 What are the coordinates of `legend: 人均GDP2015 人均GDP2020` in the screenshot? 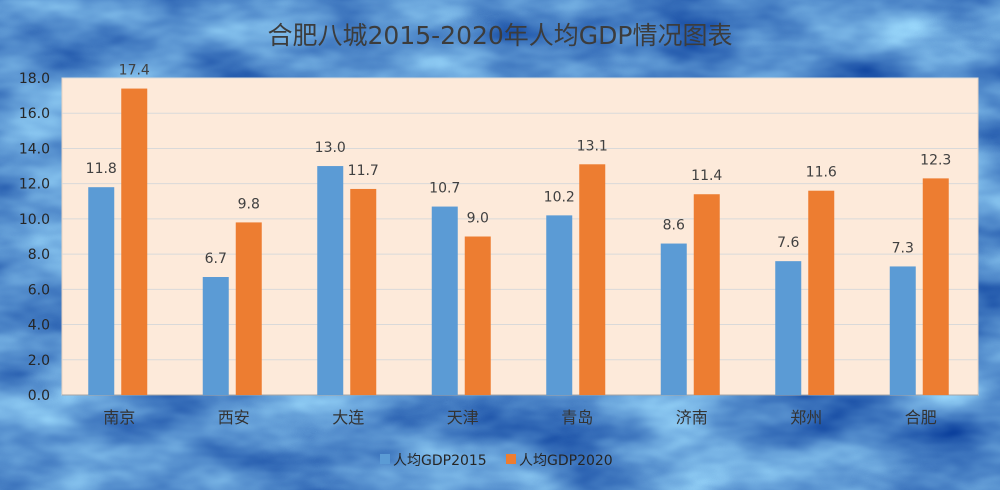 It's located at (496, 461).